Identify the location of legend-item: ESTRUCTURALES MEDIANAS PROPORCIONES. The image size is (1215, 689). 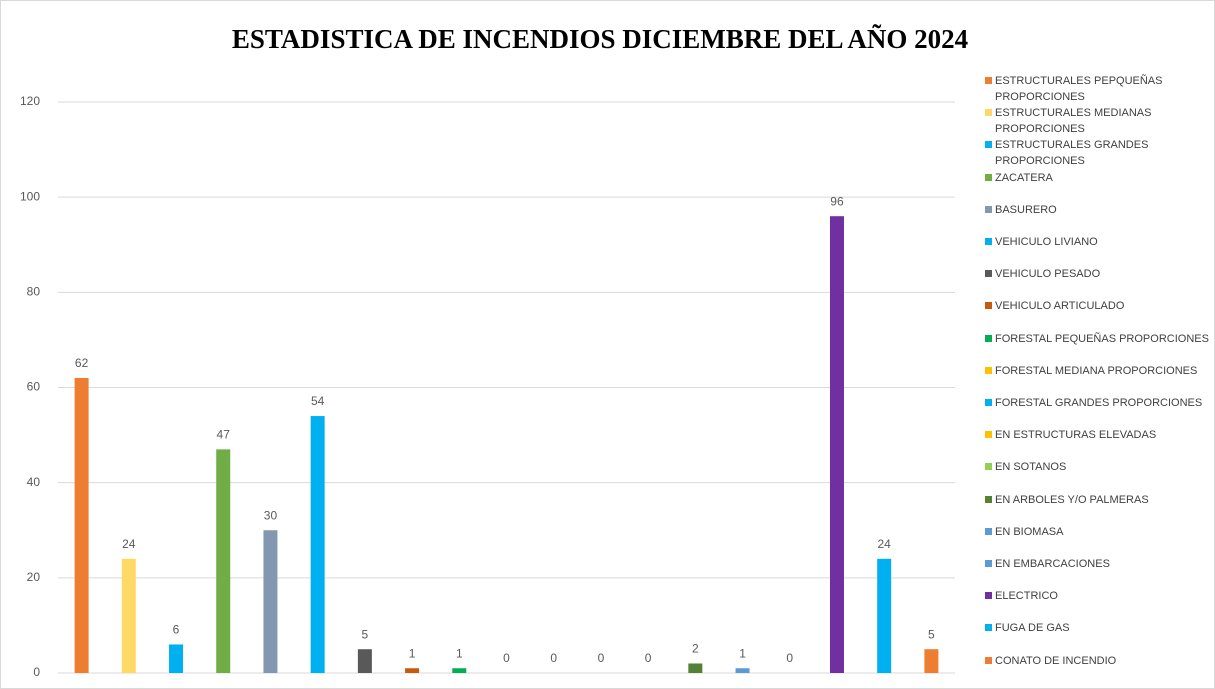
(1097, 121).